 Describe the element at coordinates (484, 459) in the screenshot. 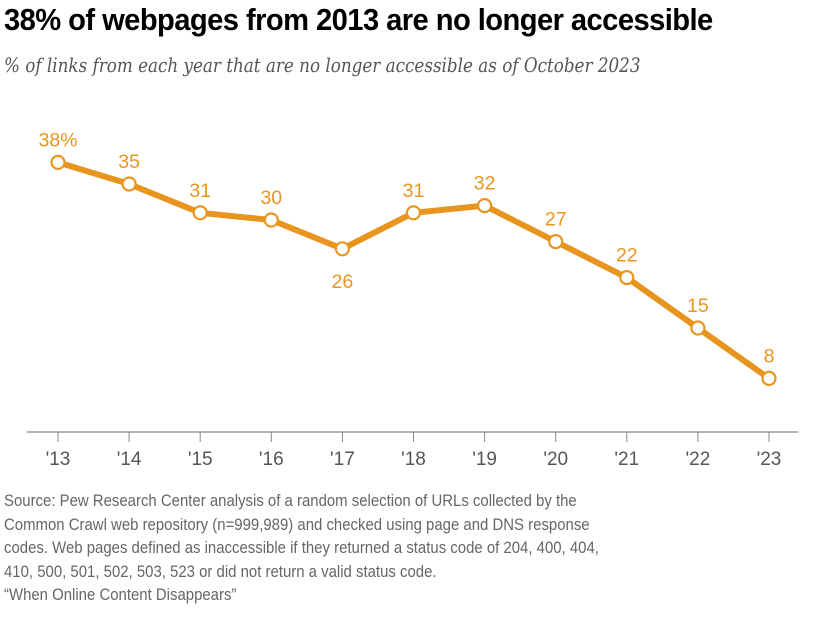

I see `x-tick-label: '19` at that location.